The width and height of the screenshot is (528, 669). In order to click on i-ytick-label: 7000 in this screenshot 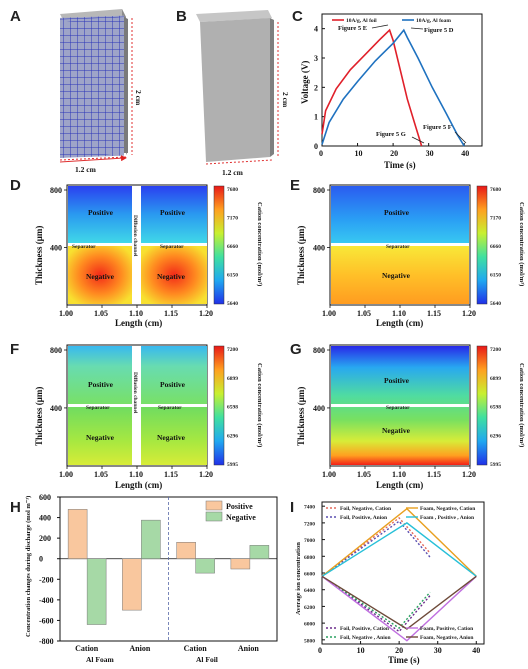, I will do `click(309, 541)`.